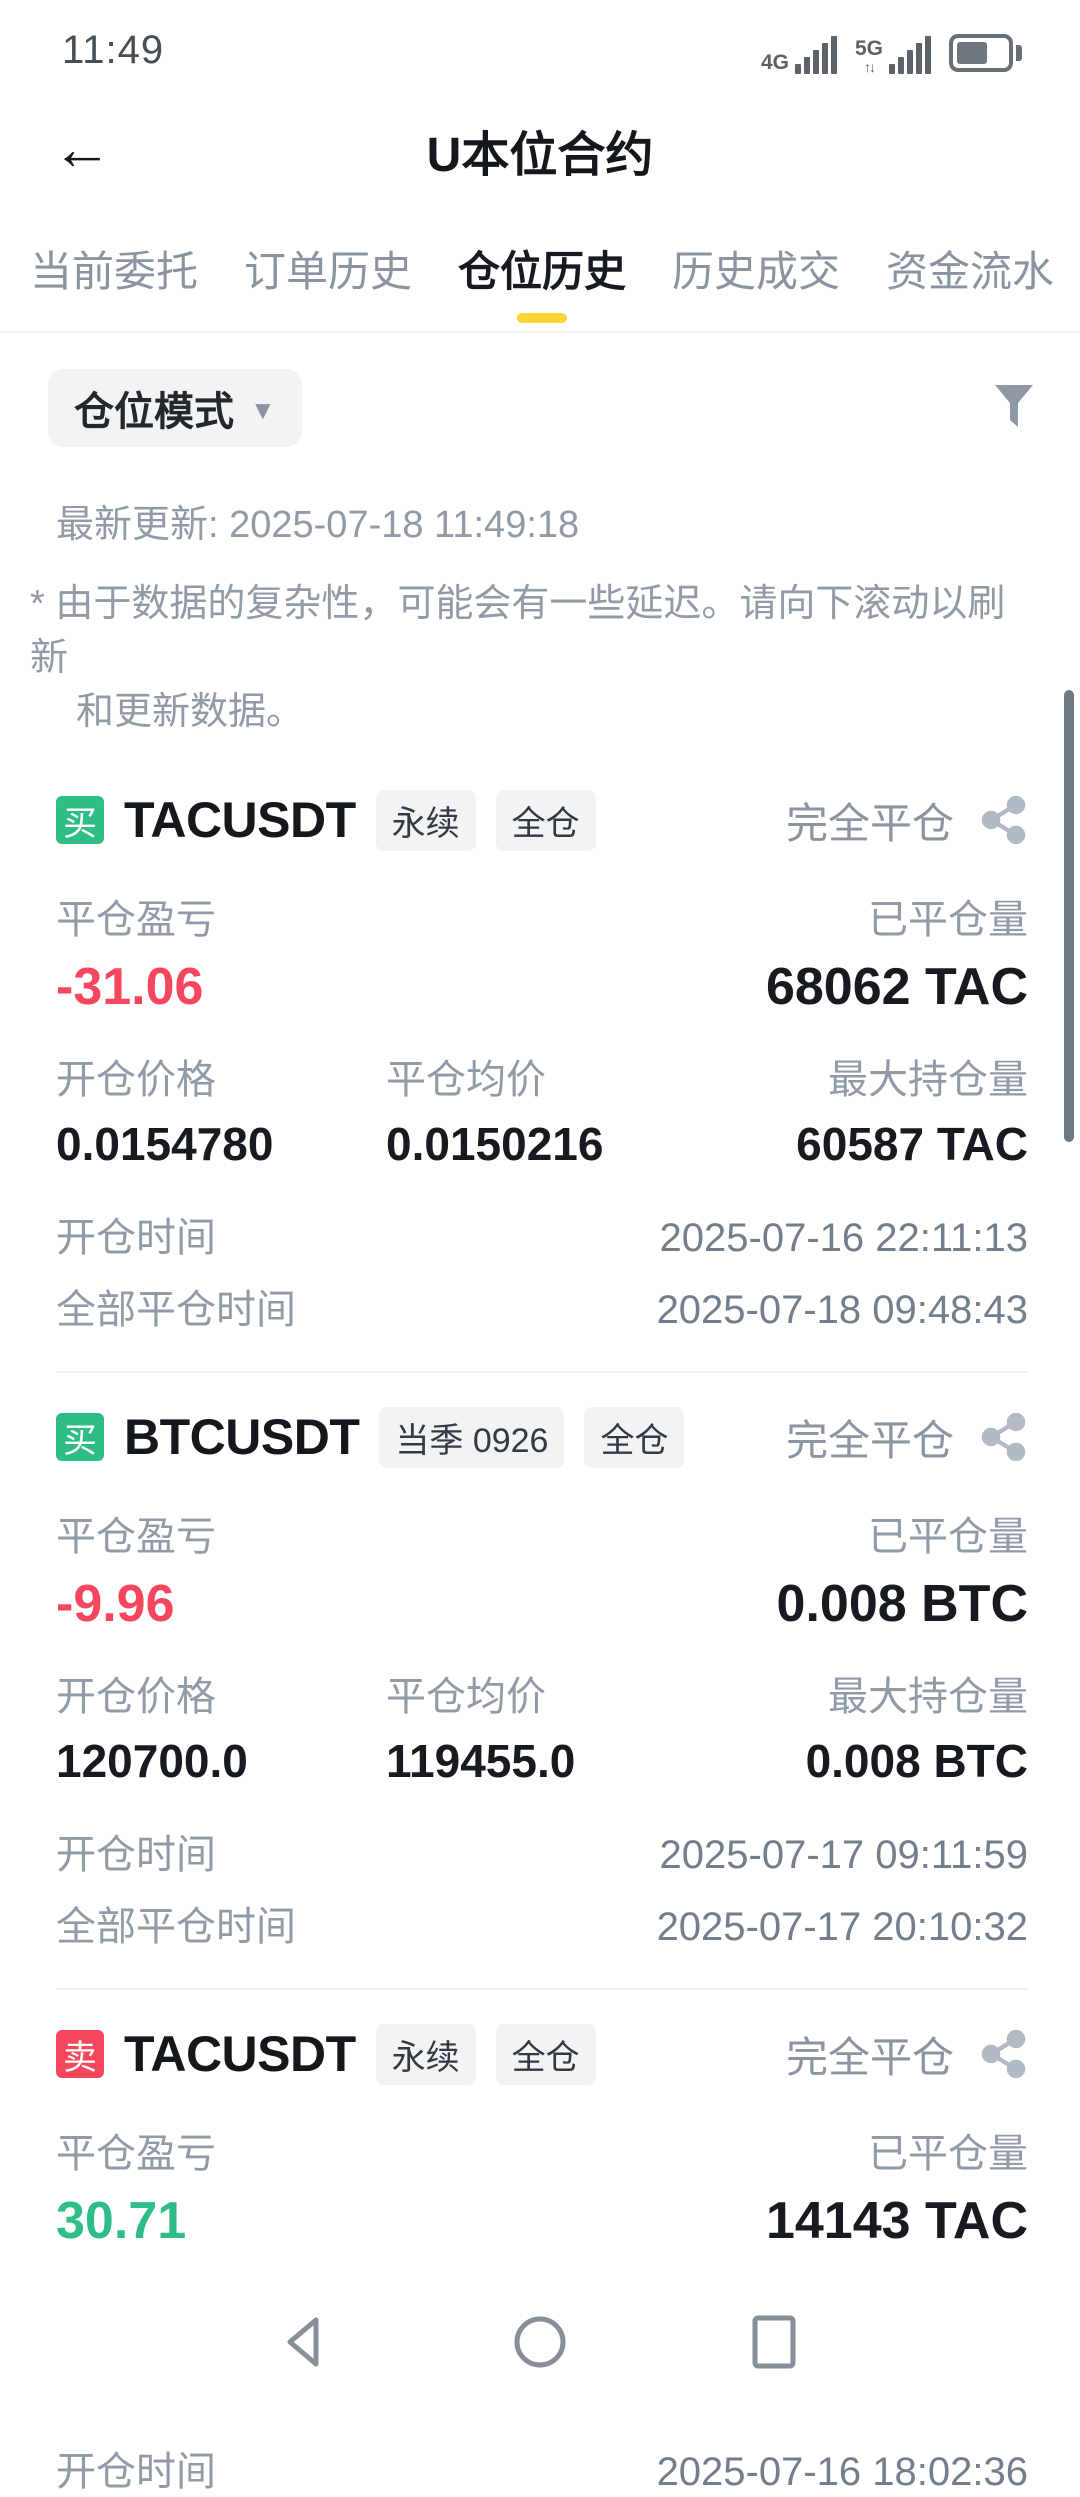 This screenshot has height=2497, width=1080. What do you see at coordinates (912, 1143) in the screenshot?
I see `max-position-value: 60587 TAC` at bounding box center [912, 1143].